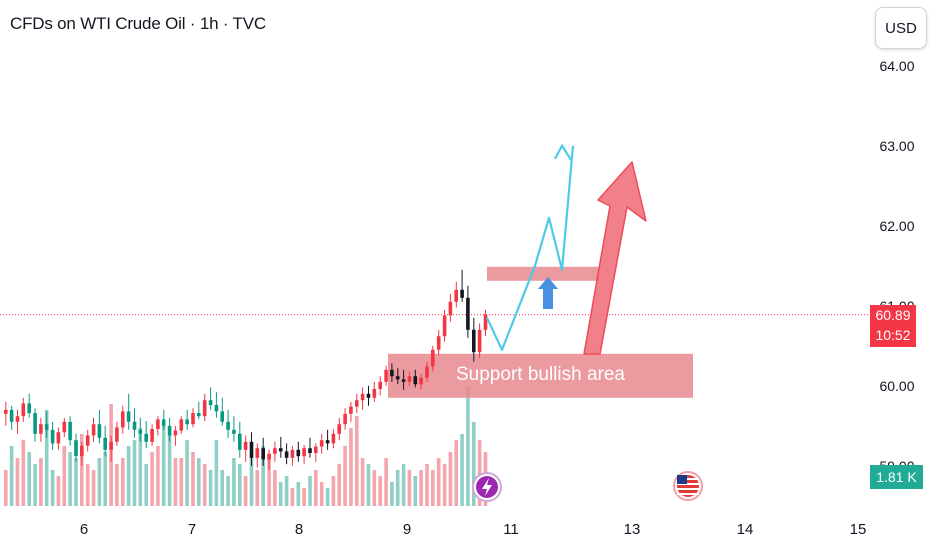  Describe the element at coordinates (209, 23) in the screenshot. I see `interval-label: 1h` at that location.